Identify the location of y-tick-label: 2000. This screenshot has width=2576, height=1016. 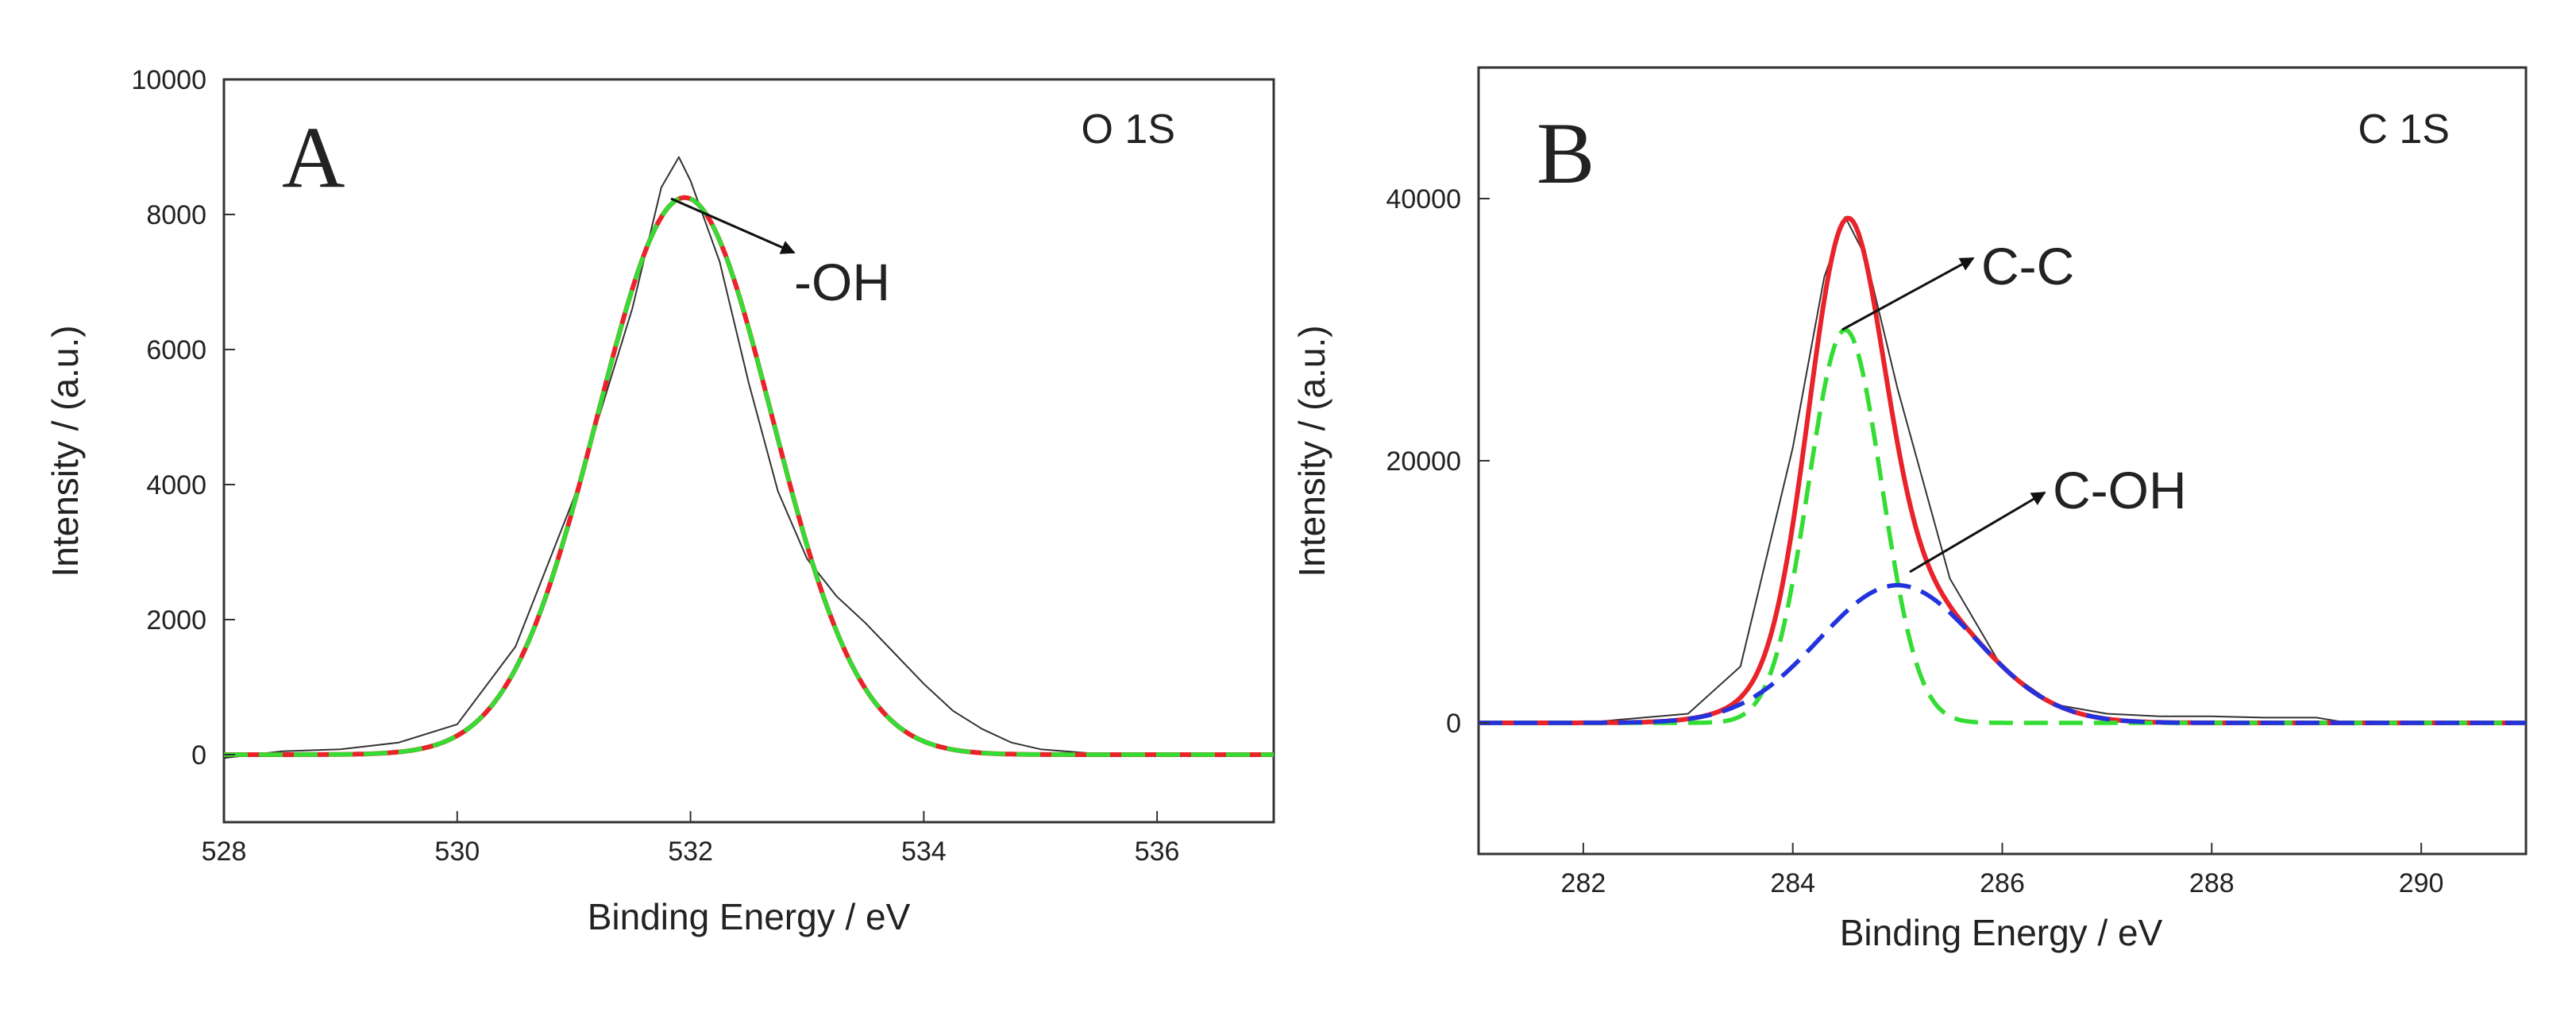
(176, 620).